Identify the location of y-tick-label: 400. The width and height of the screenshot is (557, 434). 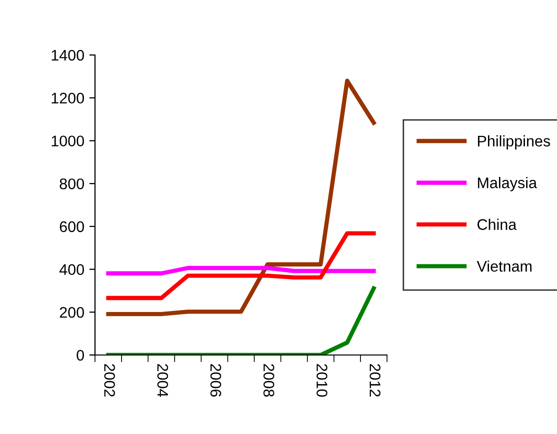
(71, 269).